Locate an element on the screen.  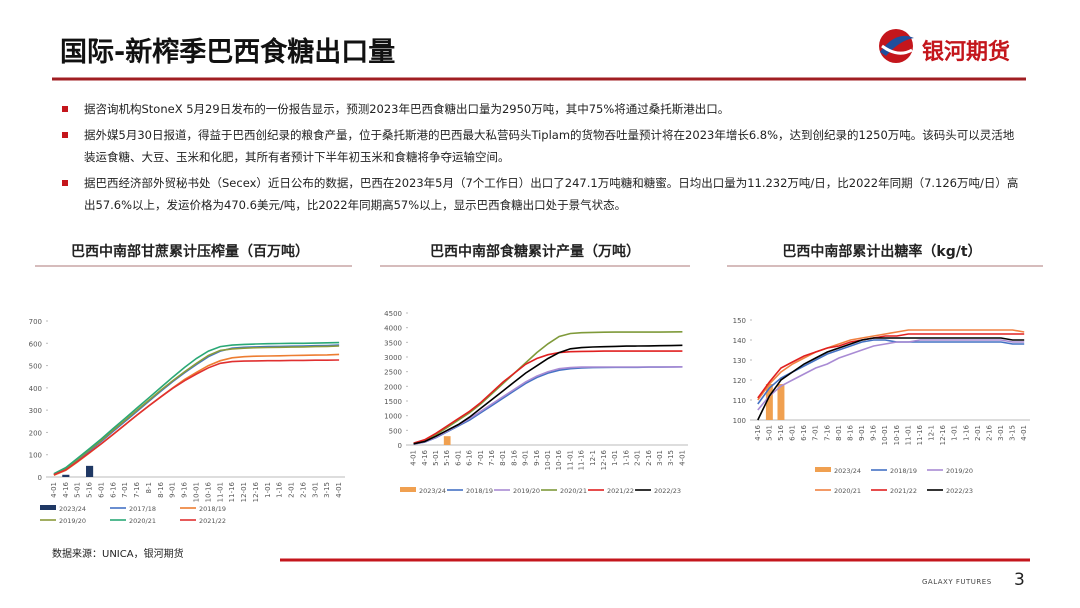
y-tick-label: 4500 is located at coordinates (393, 314).